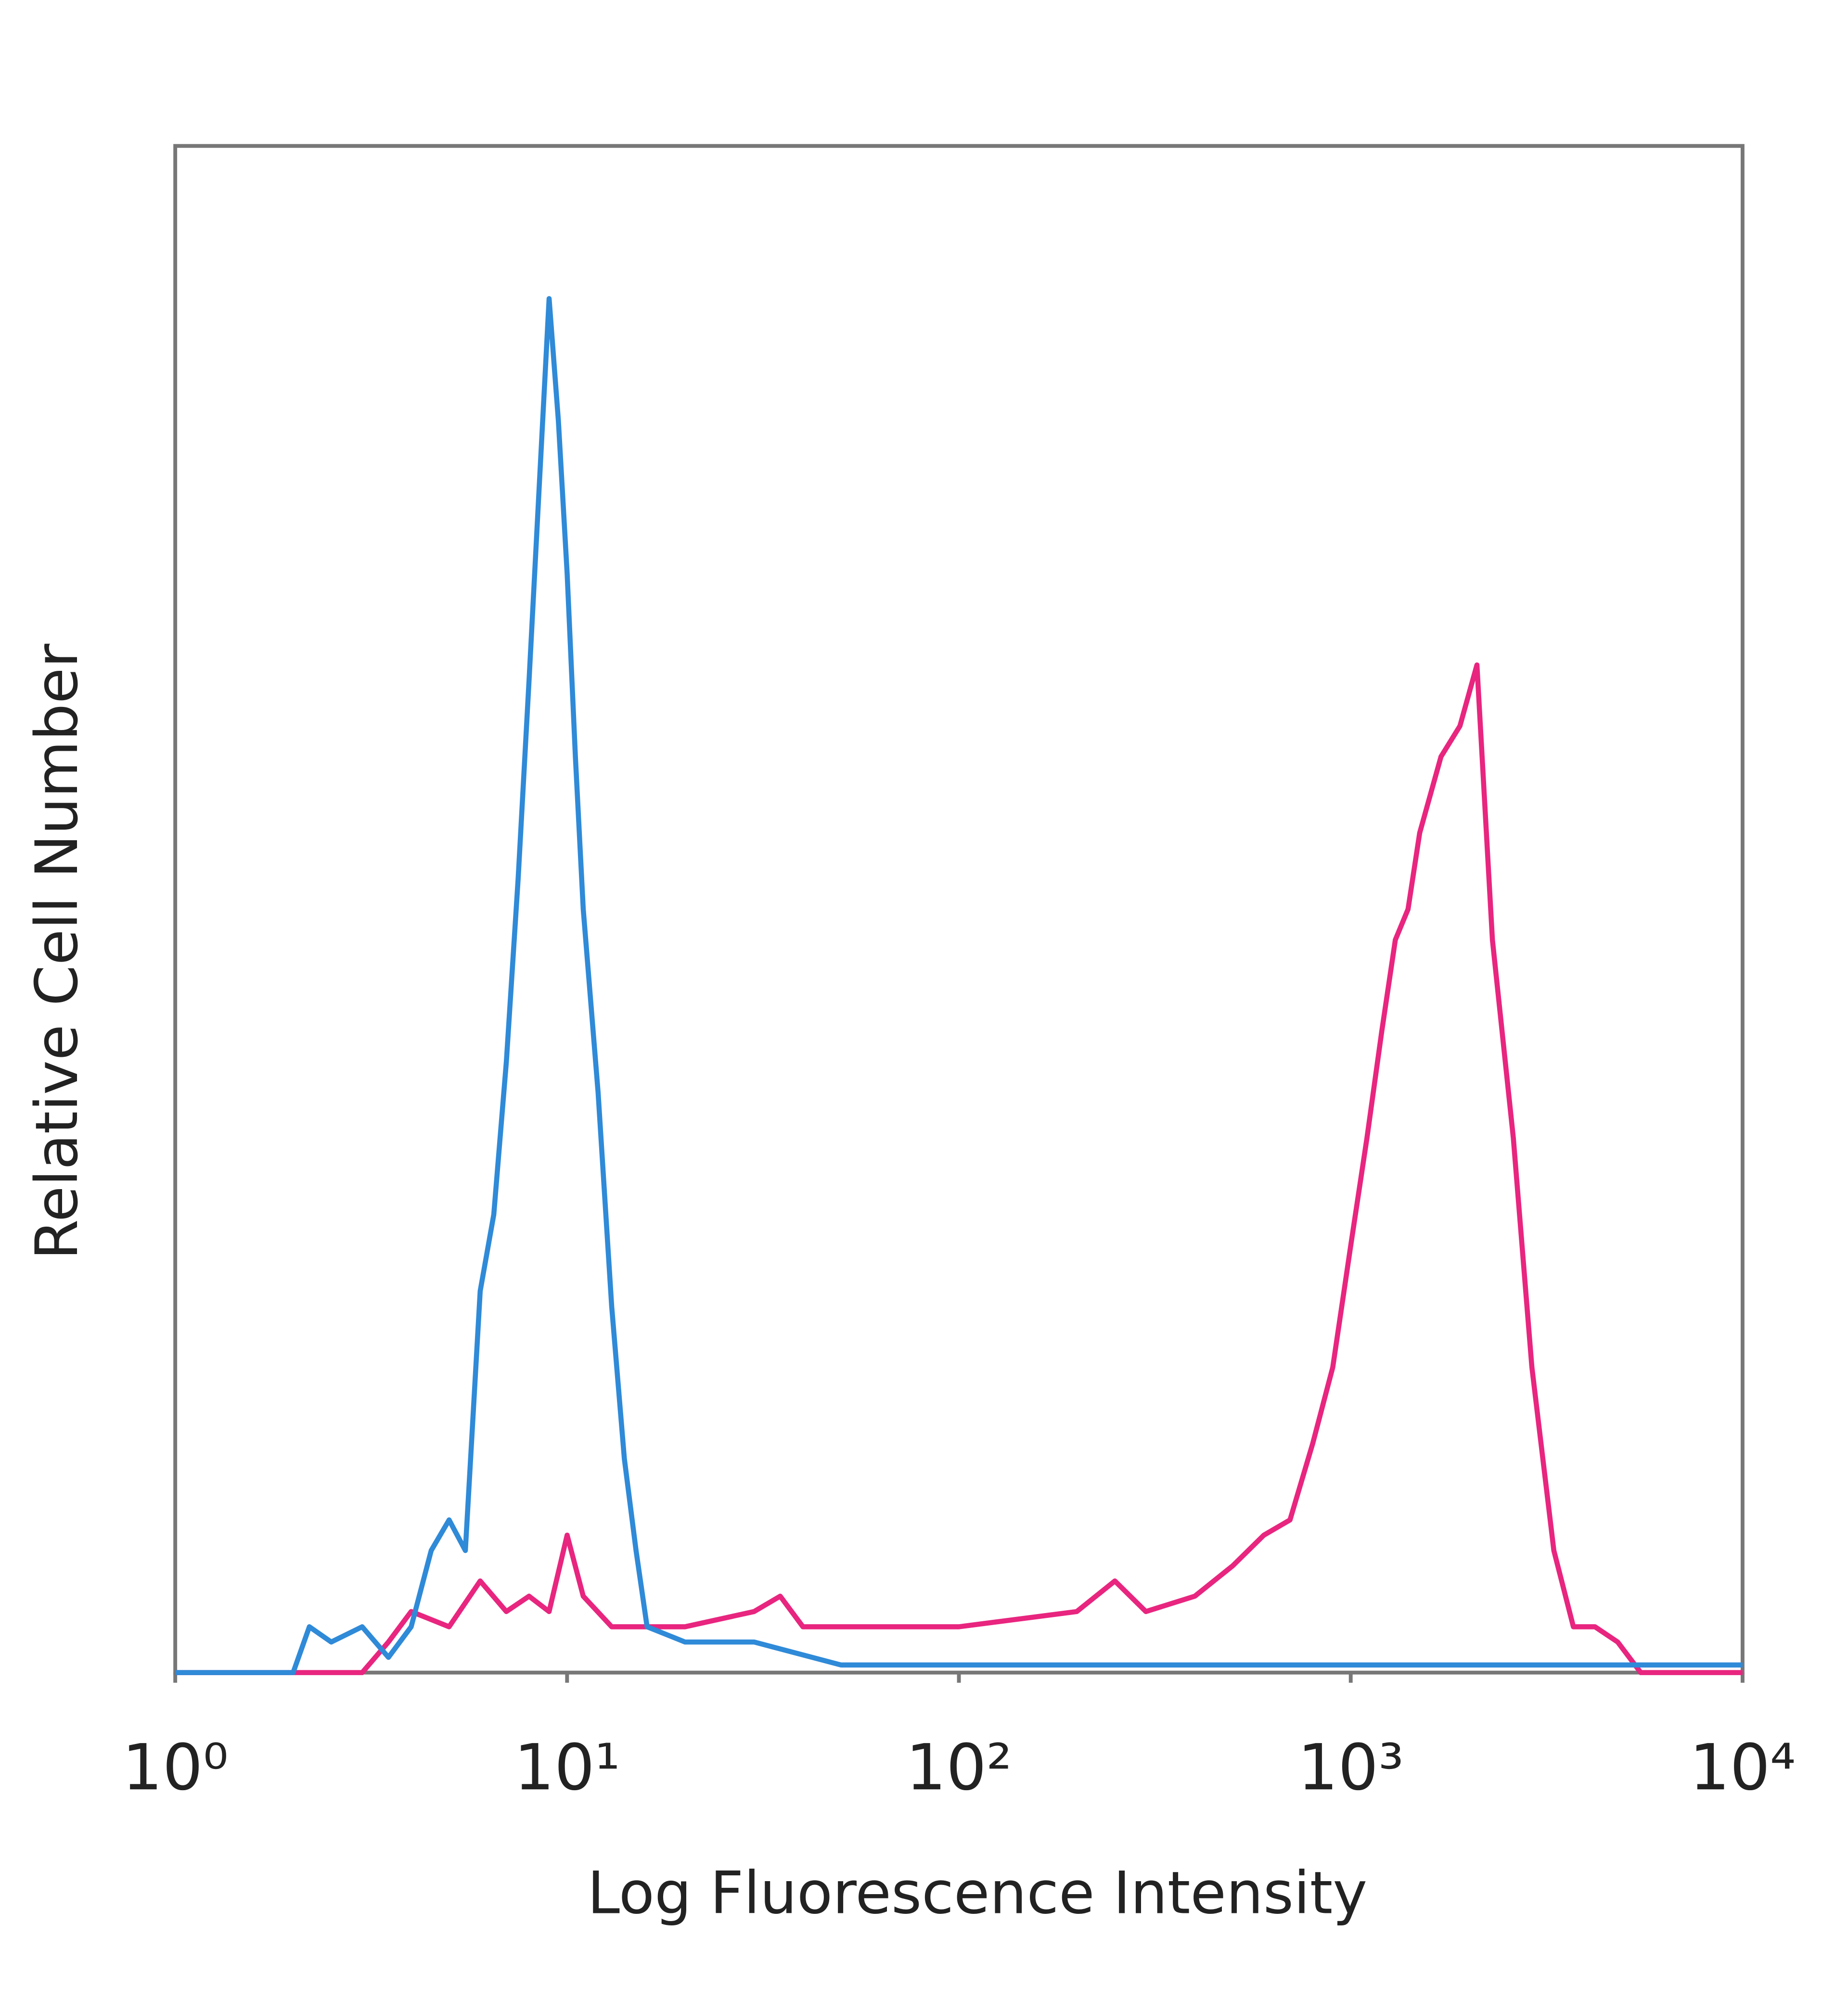 The width and height of the screenshot is (1848, 2000). Describe the element at coordinates (977, 1893) in the screenshot. I see `x-axis-label: Log Fluorescence Intensity` at that location.